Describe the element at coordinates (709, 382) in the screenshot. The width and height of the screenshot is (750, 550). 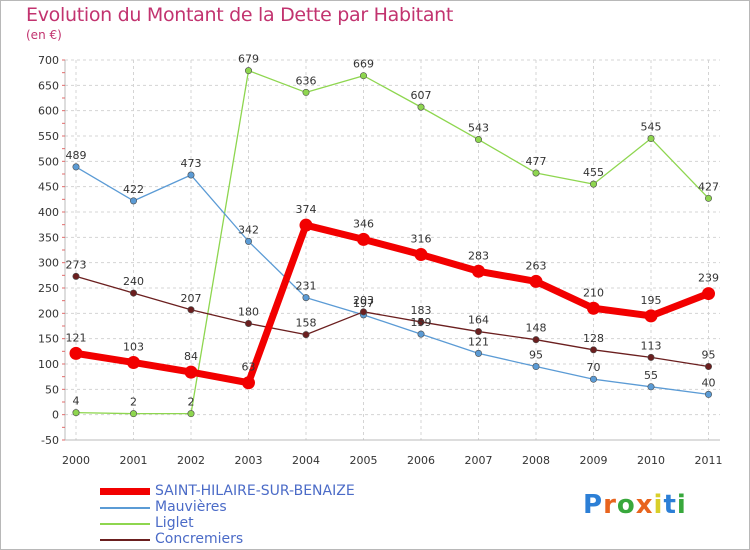
I see `data-label: 40` at that location.